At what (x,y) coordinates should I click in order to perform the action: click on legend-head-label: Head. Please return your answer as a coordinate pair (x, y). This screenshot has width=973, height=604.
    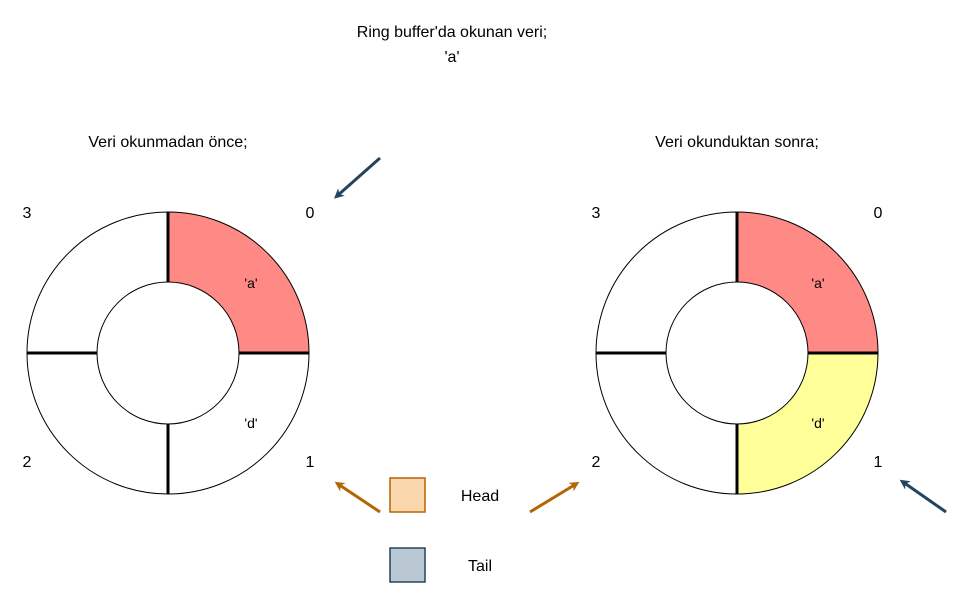
    Looking at the image, I should click on (480, 496).